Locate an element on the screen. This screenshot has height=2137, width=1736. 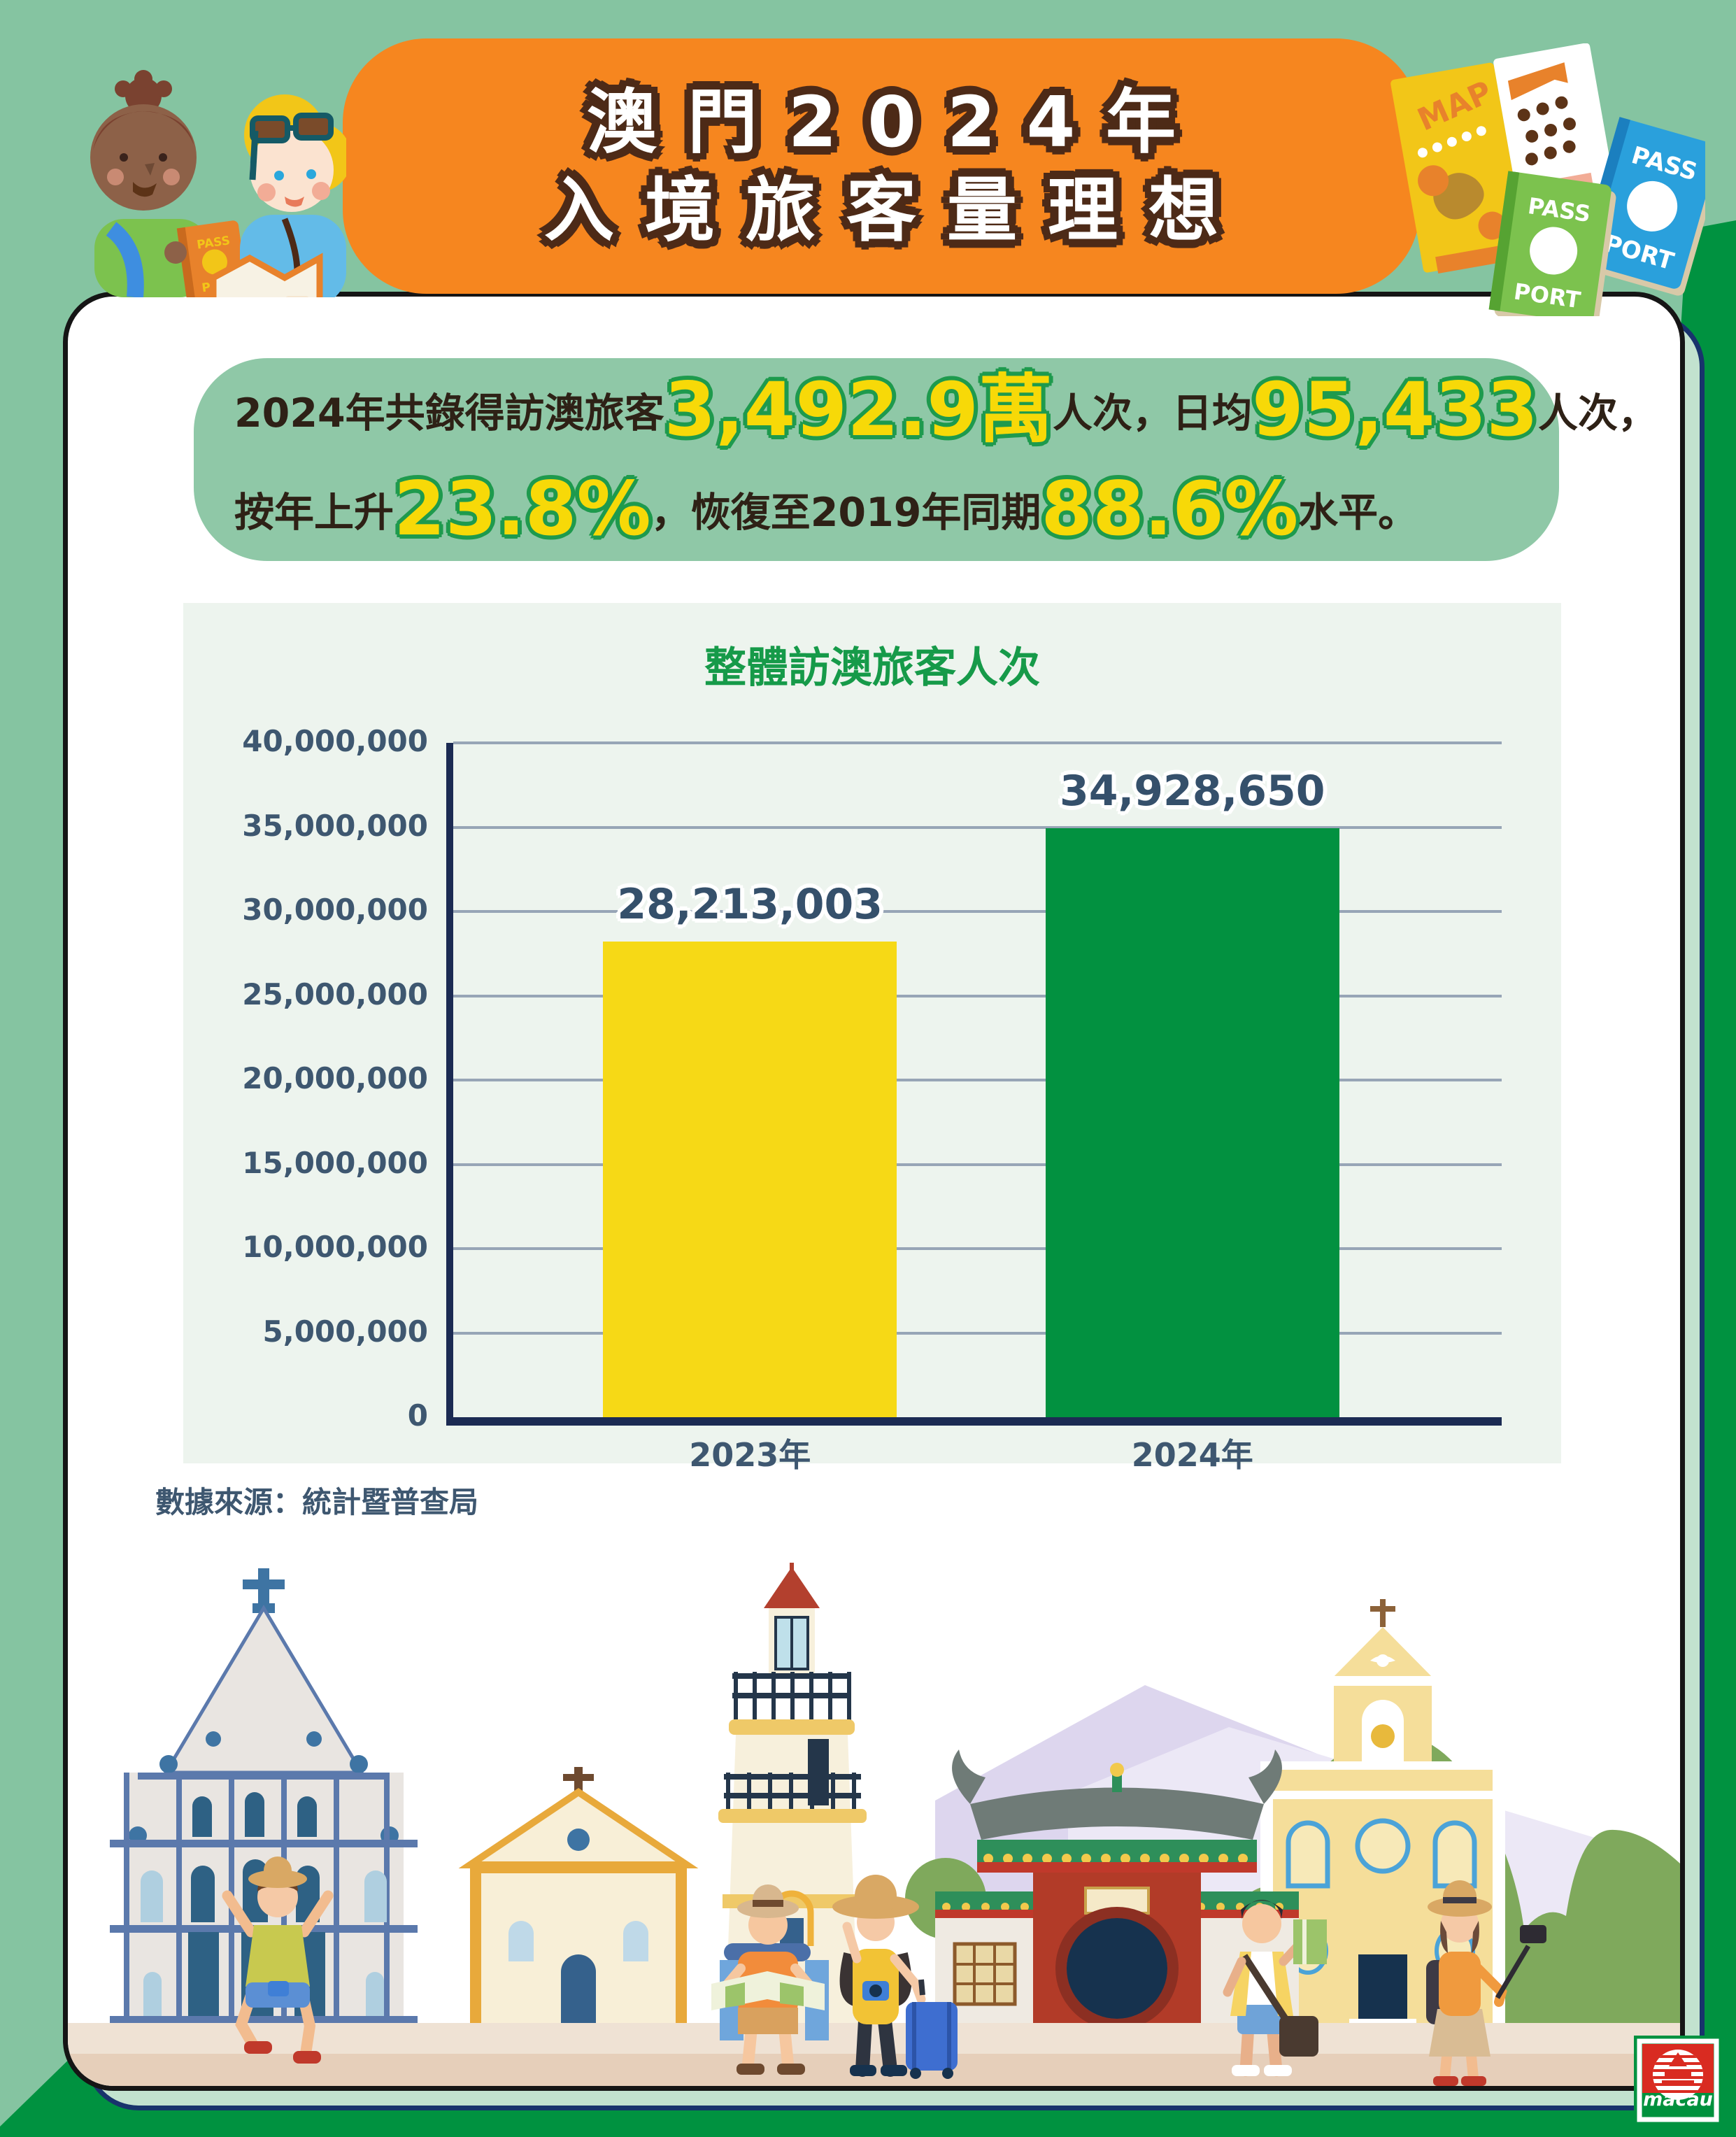
passport-blue-text-bottom: PORT is located at coordinates (1639, 252).